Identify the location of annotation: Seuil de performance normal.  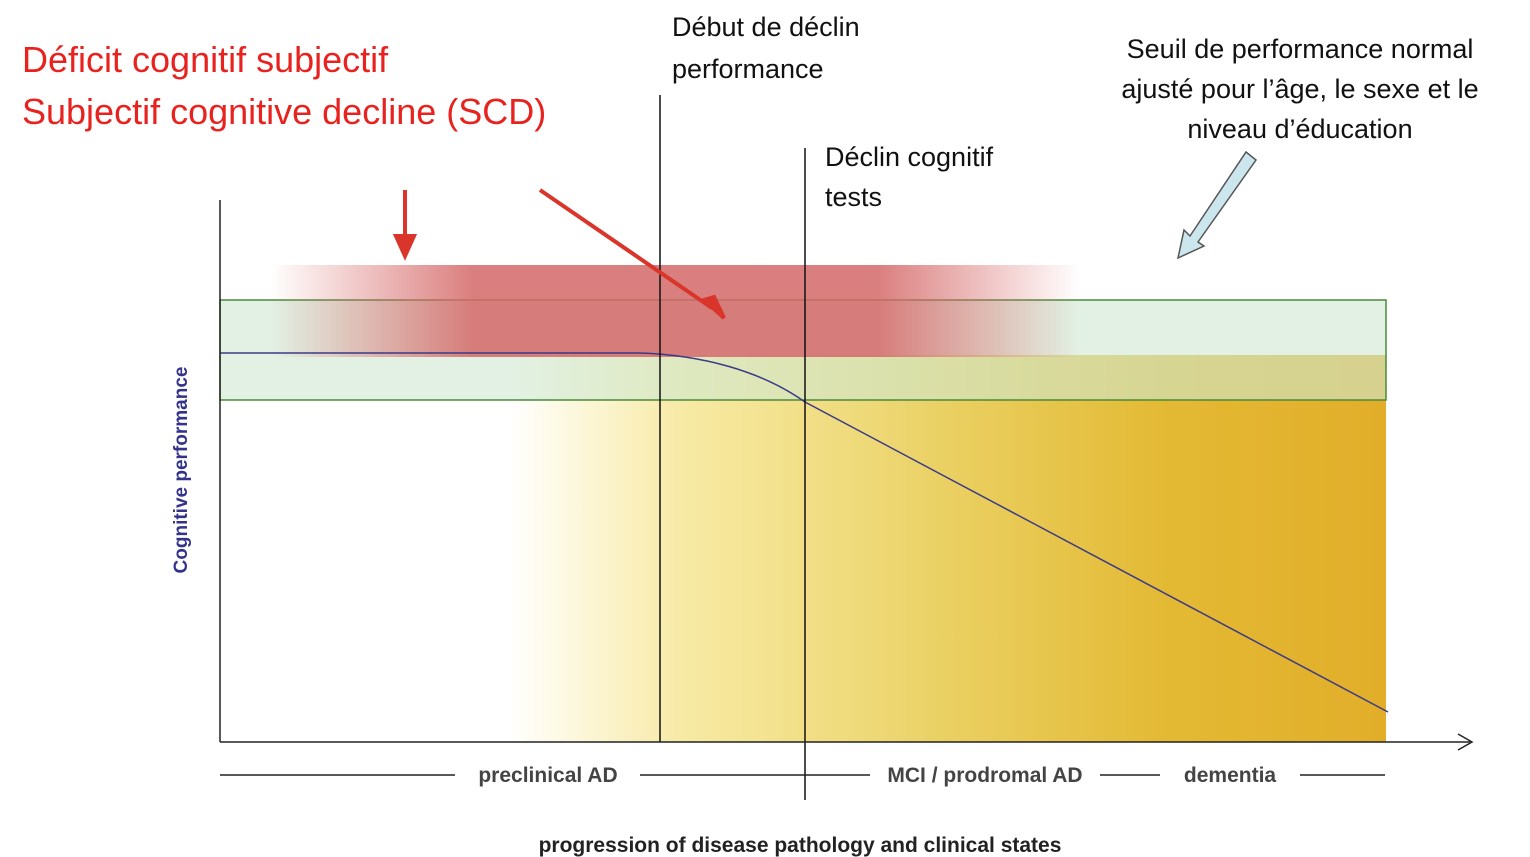
(1300, 49).